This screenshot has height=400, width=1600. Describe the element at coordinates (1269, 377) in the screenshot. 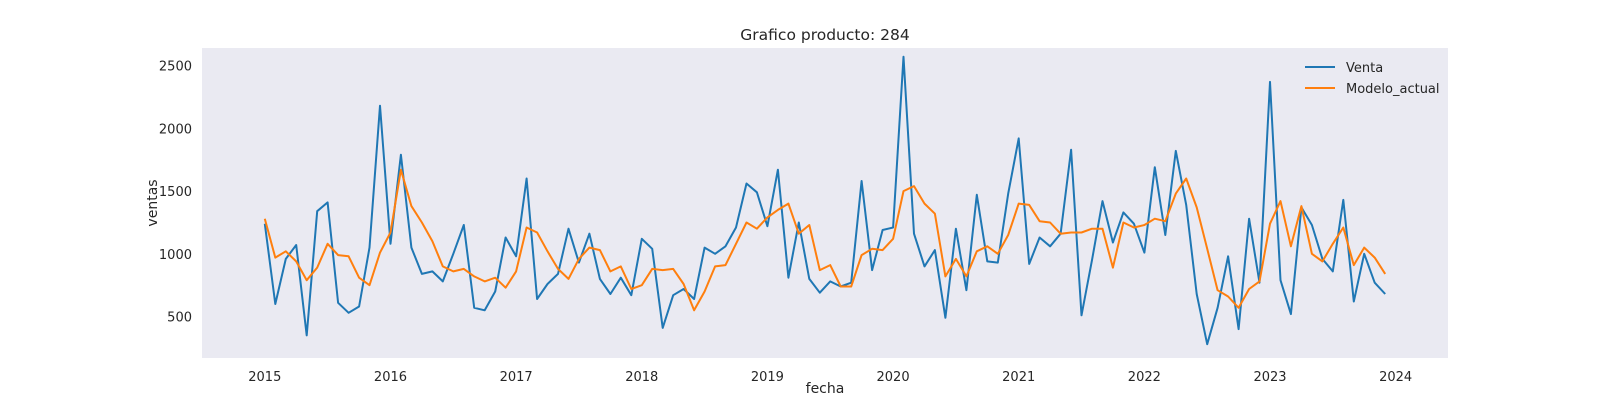

I see `x-tick-label: 2023` at that location.